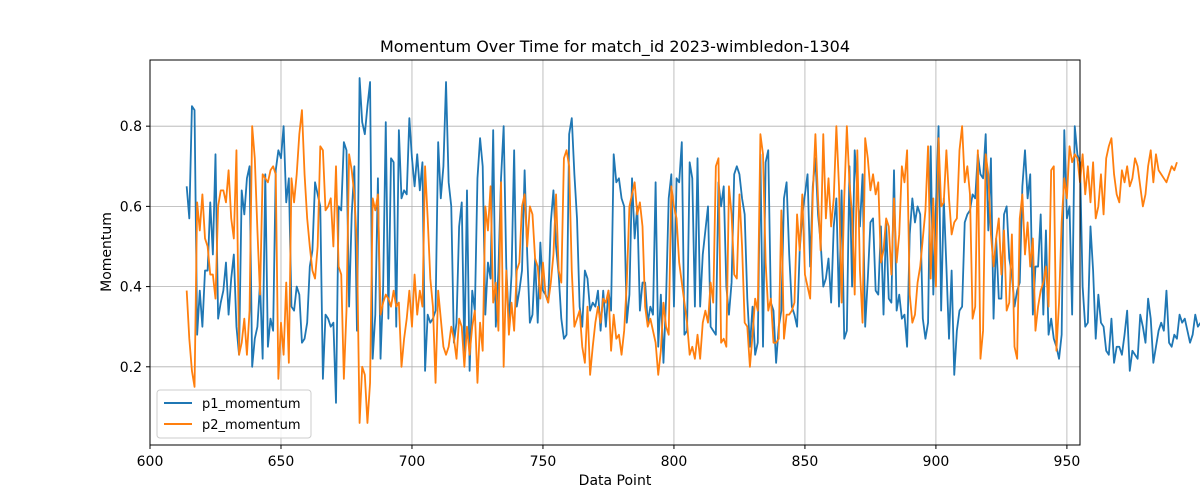 Image resolution: width=1200 pixels, height=500 pixels. I want to click on x-tick-label: 600, so click(150, 462).